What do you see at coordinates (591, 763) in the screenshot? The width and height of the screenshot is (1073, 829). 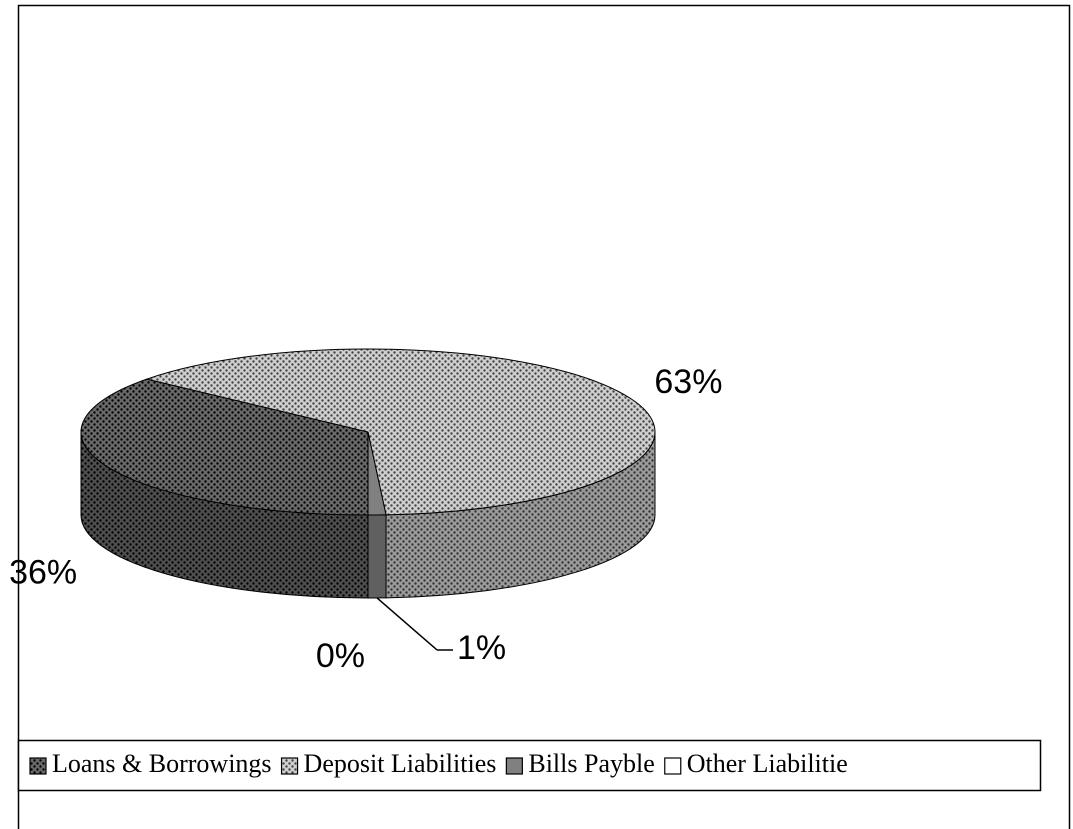 I see `legend-label: Bills Payble` at bounding box center [591, 763].